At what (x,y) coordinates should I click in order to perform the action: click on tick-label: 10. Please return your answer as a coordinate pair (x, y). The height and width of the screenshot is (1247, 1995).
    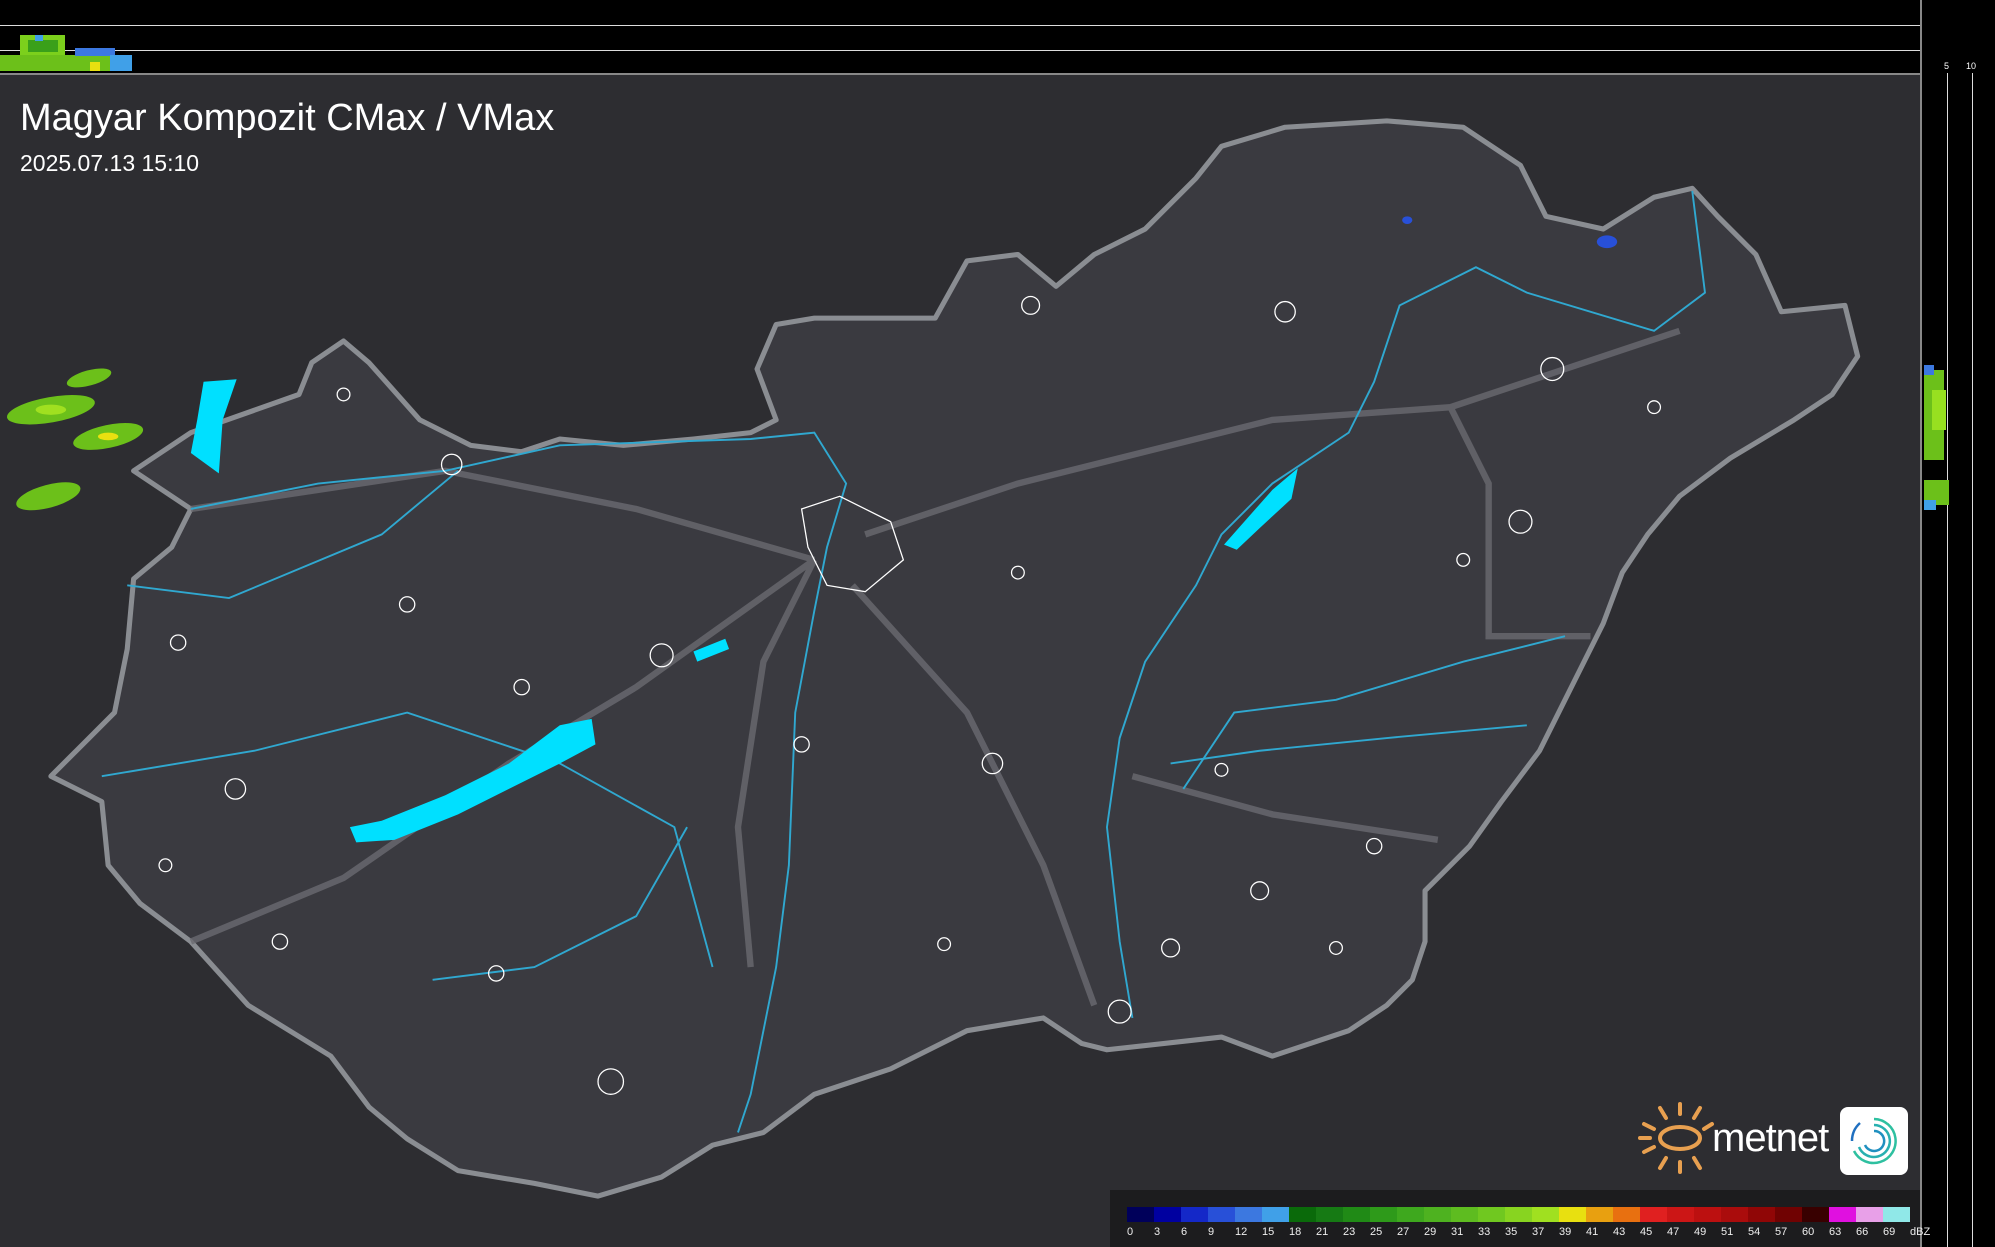
    Looking at the image, I should click on (1971, 66).